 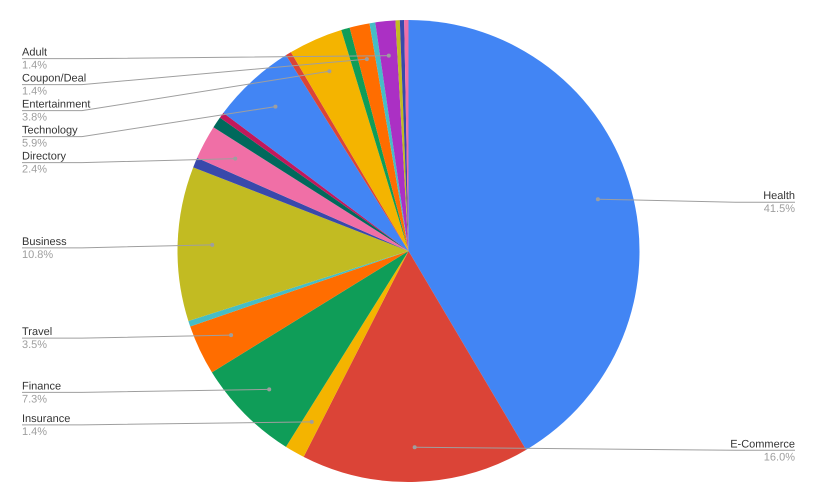 What do you see at coordinates (35, 52) in the screenshot?
I see `slice-label: Adult` at bounding box center [35, 52].